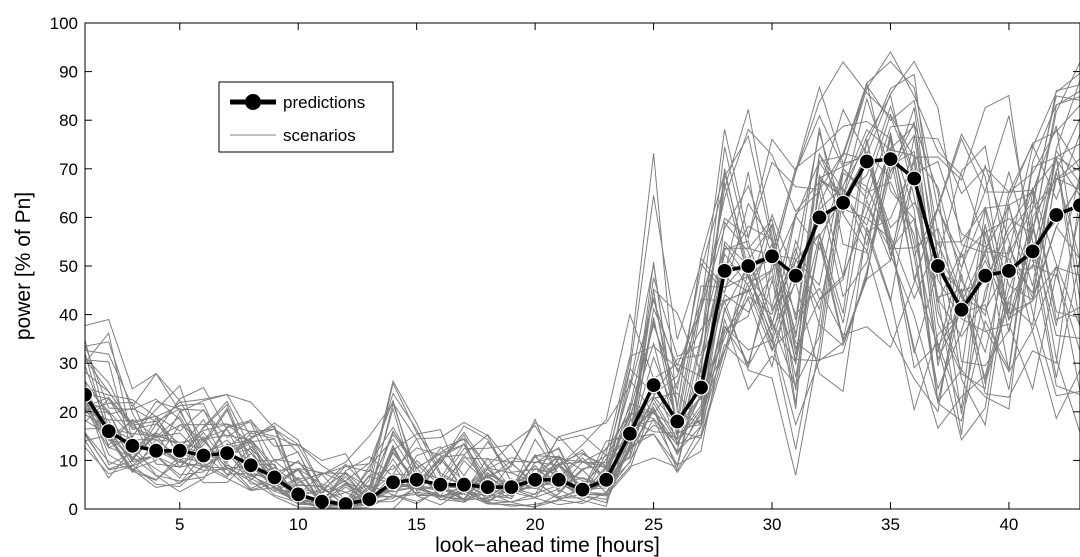 This screenshot has height=557, width=1080. What do you see at coordinates (1008, 524) in the screenshot?
I see `x-tick-label: 40` at bounding box center [1008, 524].